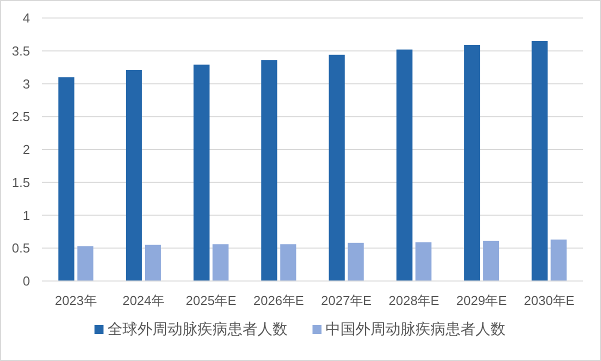  I want to click on y-tick-label: 3.5, so click(21, 50).